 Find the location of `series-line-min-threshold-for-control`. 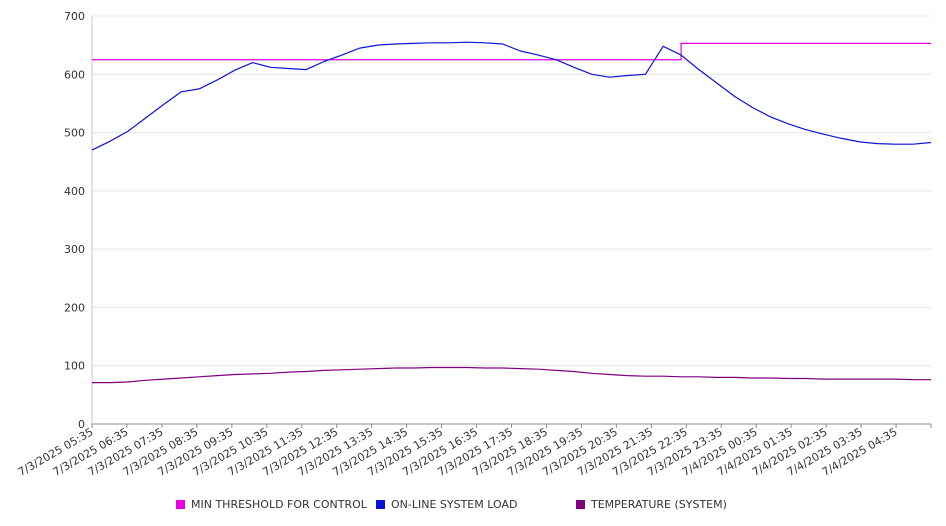

series-line-min-threshold-for-control is located at coordinates (511, 51).